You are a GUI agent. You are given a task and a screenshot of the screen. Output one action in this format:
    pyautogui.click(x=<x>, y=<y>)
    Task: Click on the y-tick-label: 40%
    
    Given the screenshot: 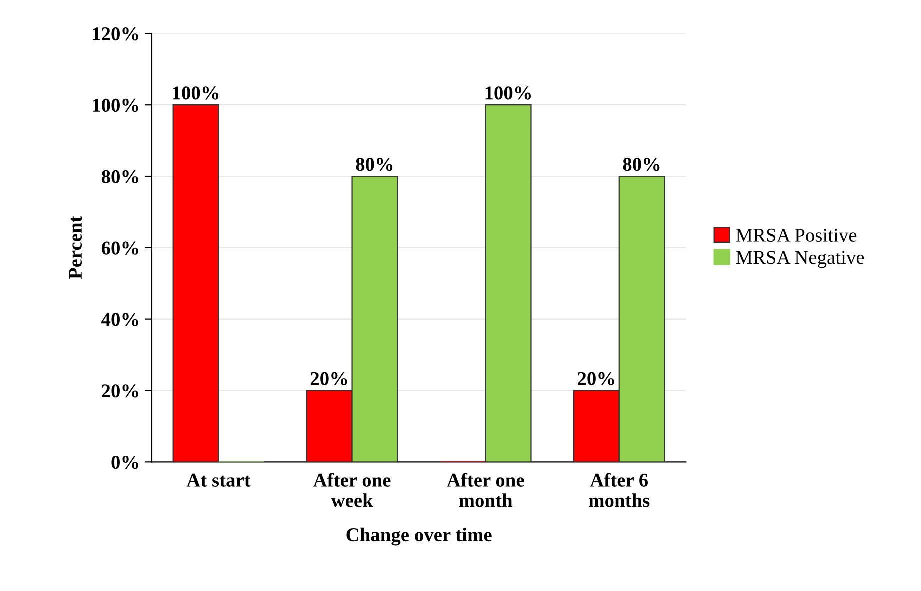 What is the action you would take?
    pyautogui.click(x=120, y=319)
    